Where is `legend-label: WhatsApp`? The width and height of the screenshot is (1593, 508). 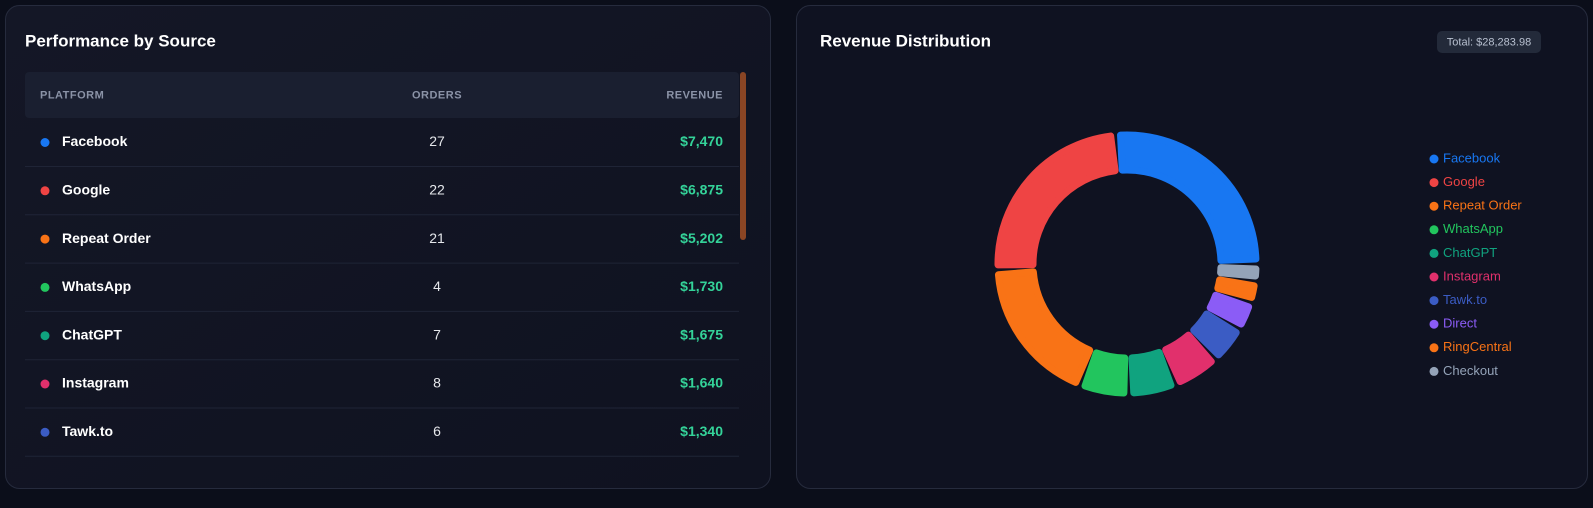
legend-label: WhatsApp is located at coordinates (1473, 228).